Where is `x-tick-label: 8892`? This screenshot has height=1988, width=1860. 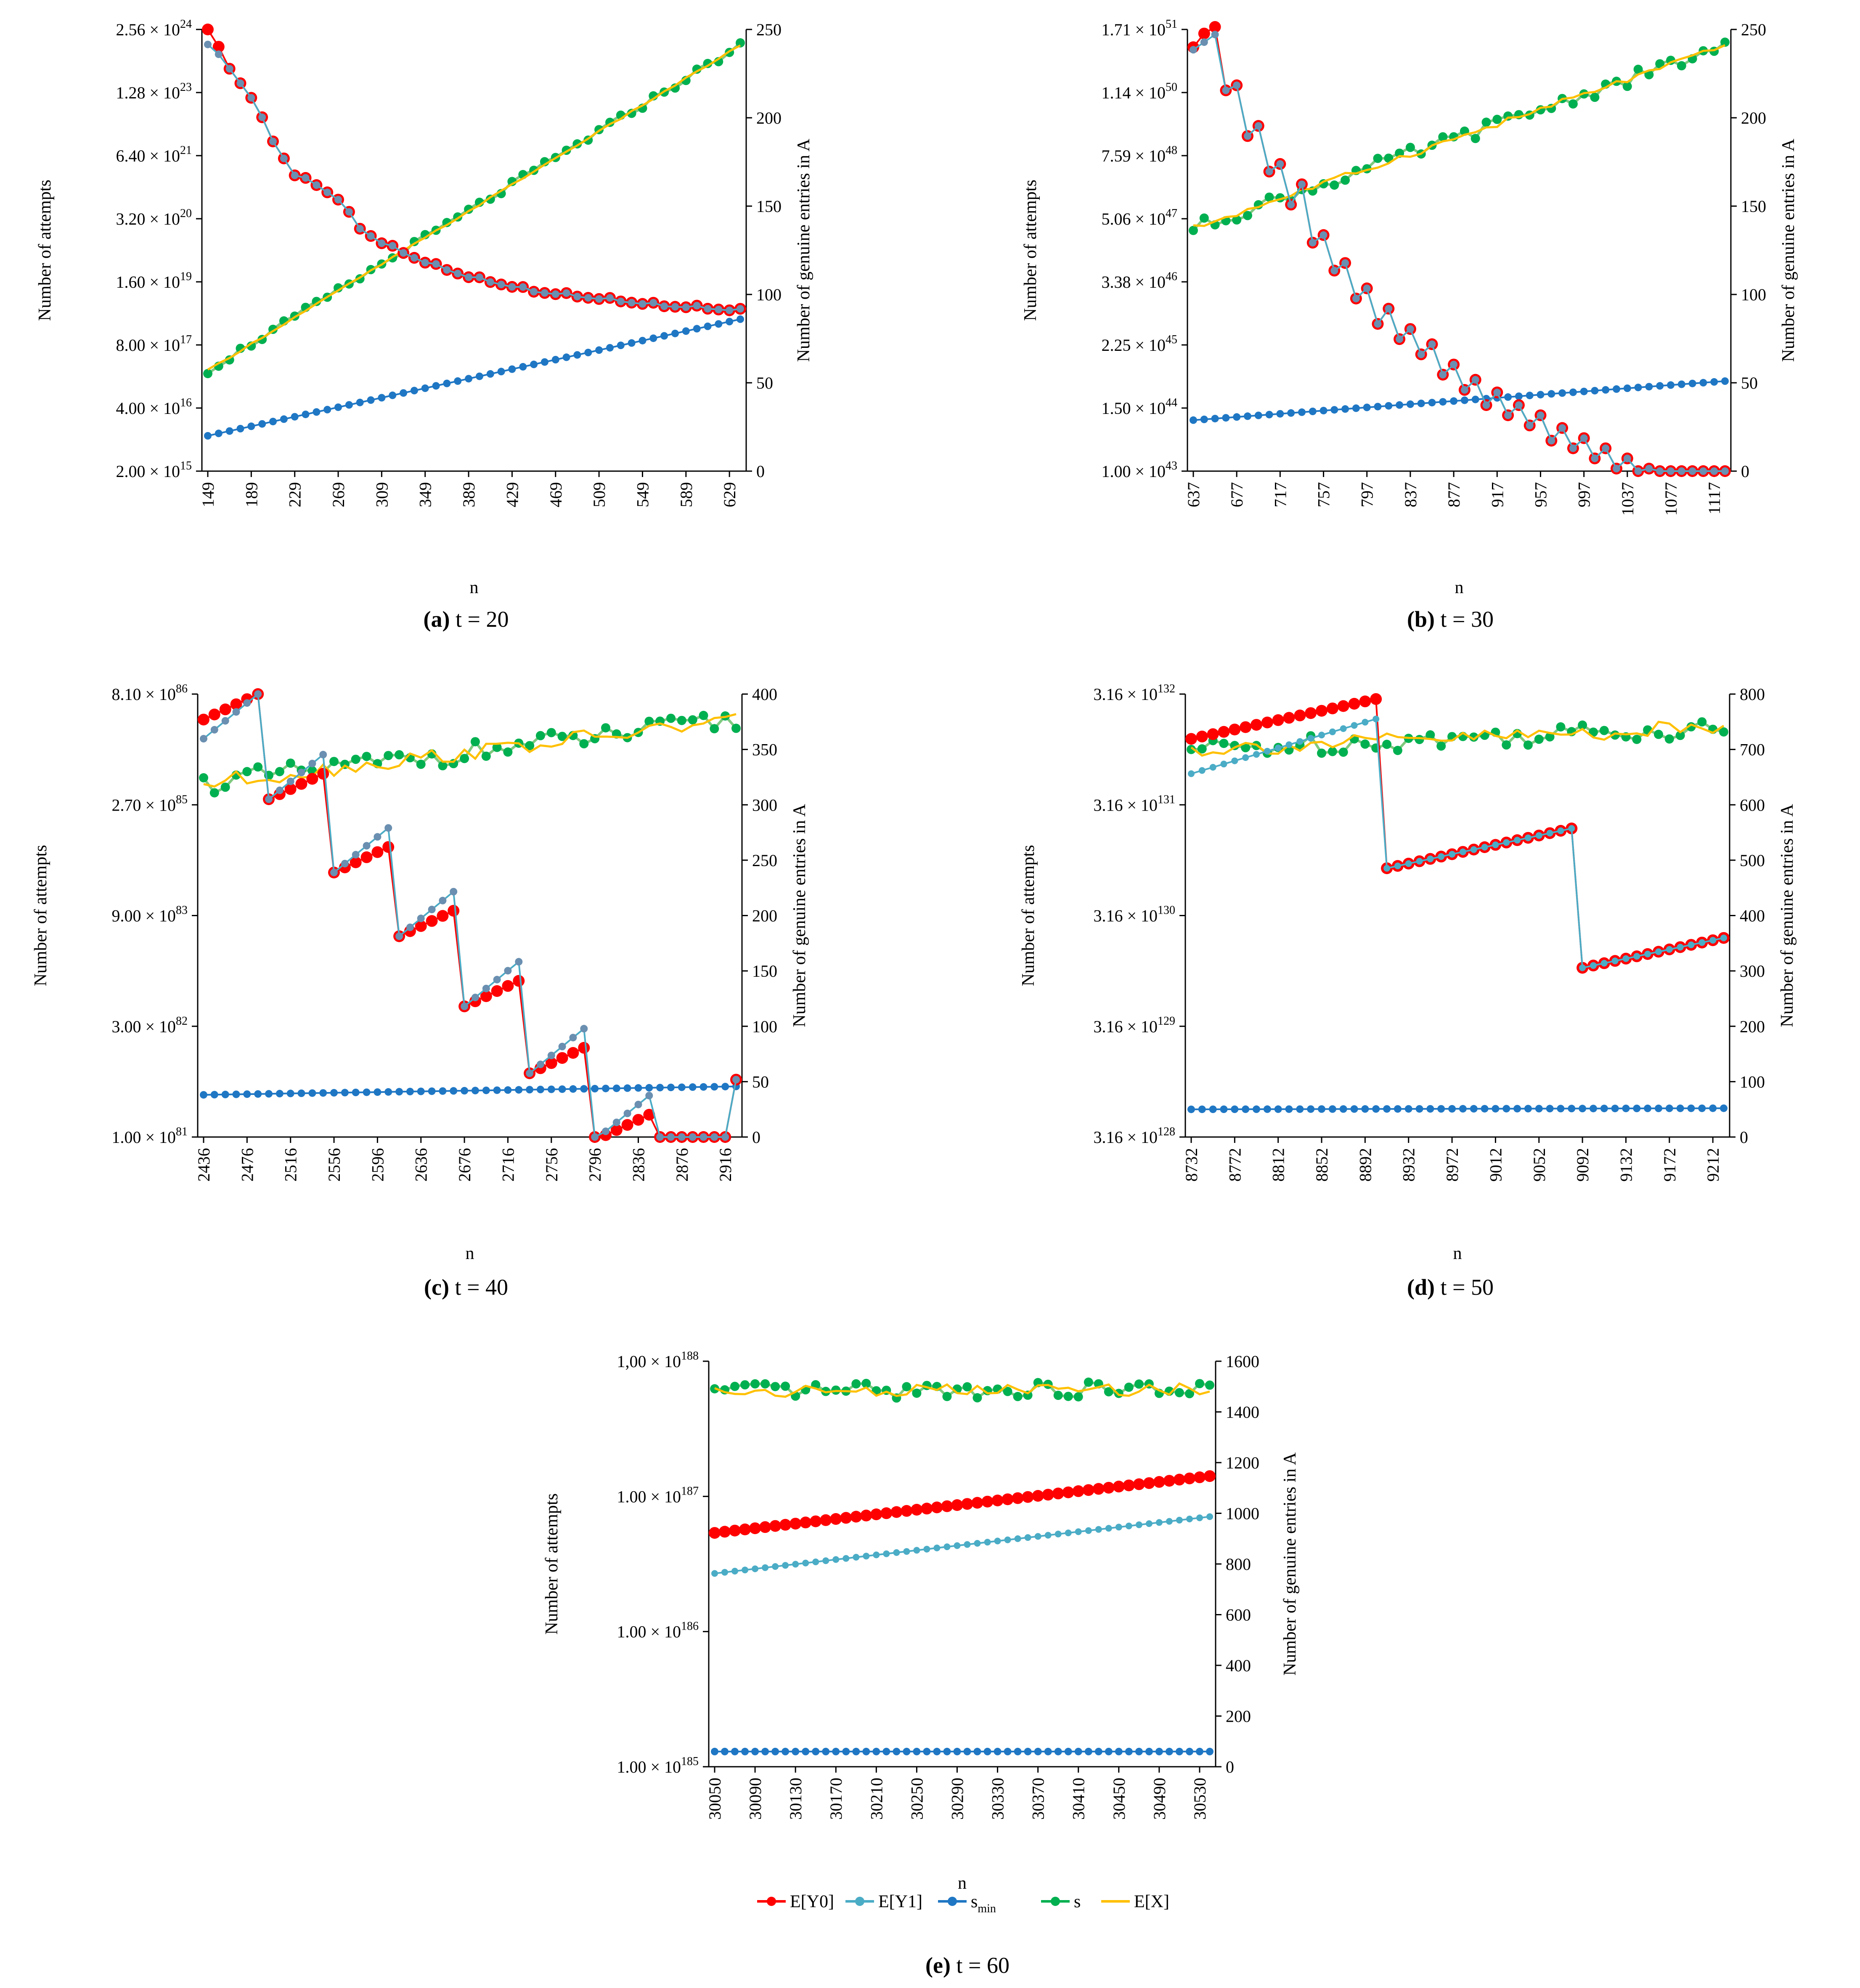 x-tick-label: 8892 is located at coordinates (1365, 1165).